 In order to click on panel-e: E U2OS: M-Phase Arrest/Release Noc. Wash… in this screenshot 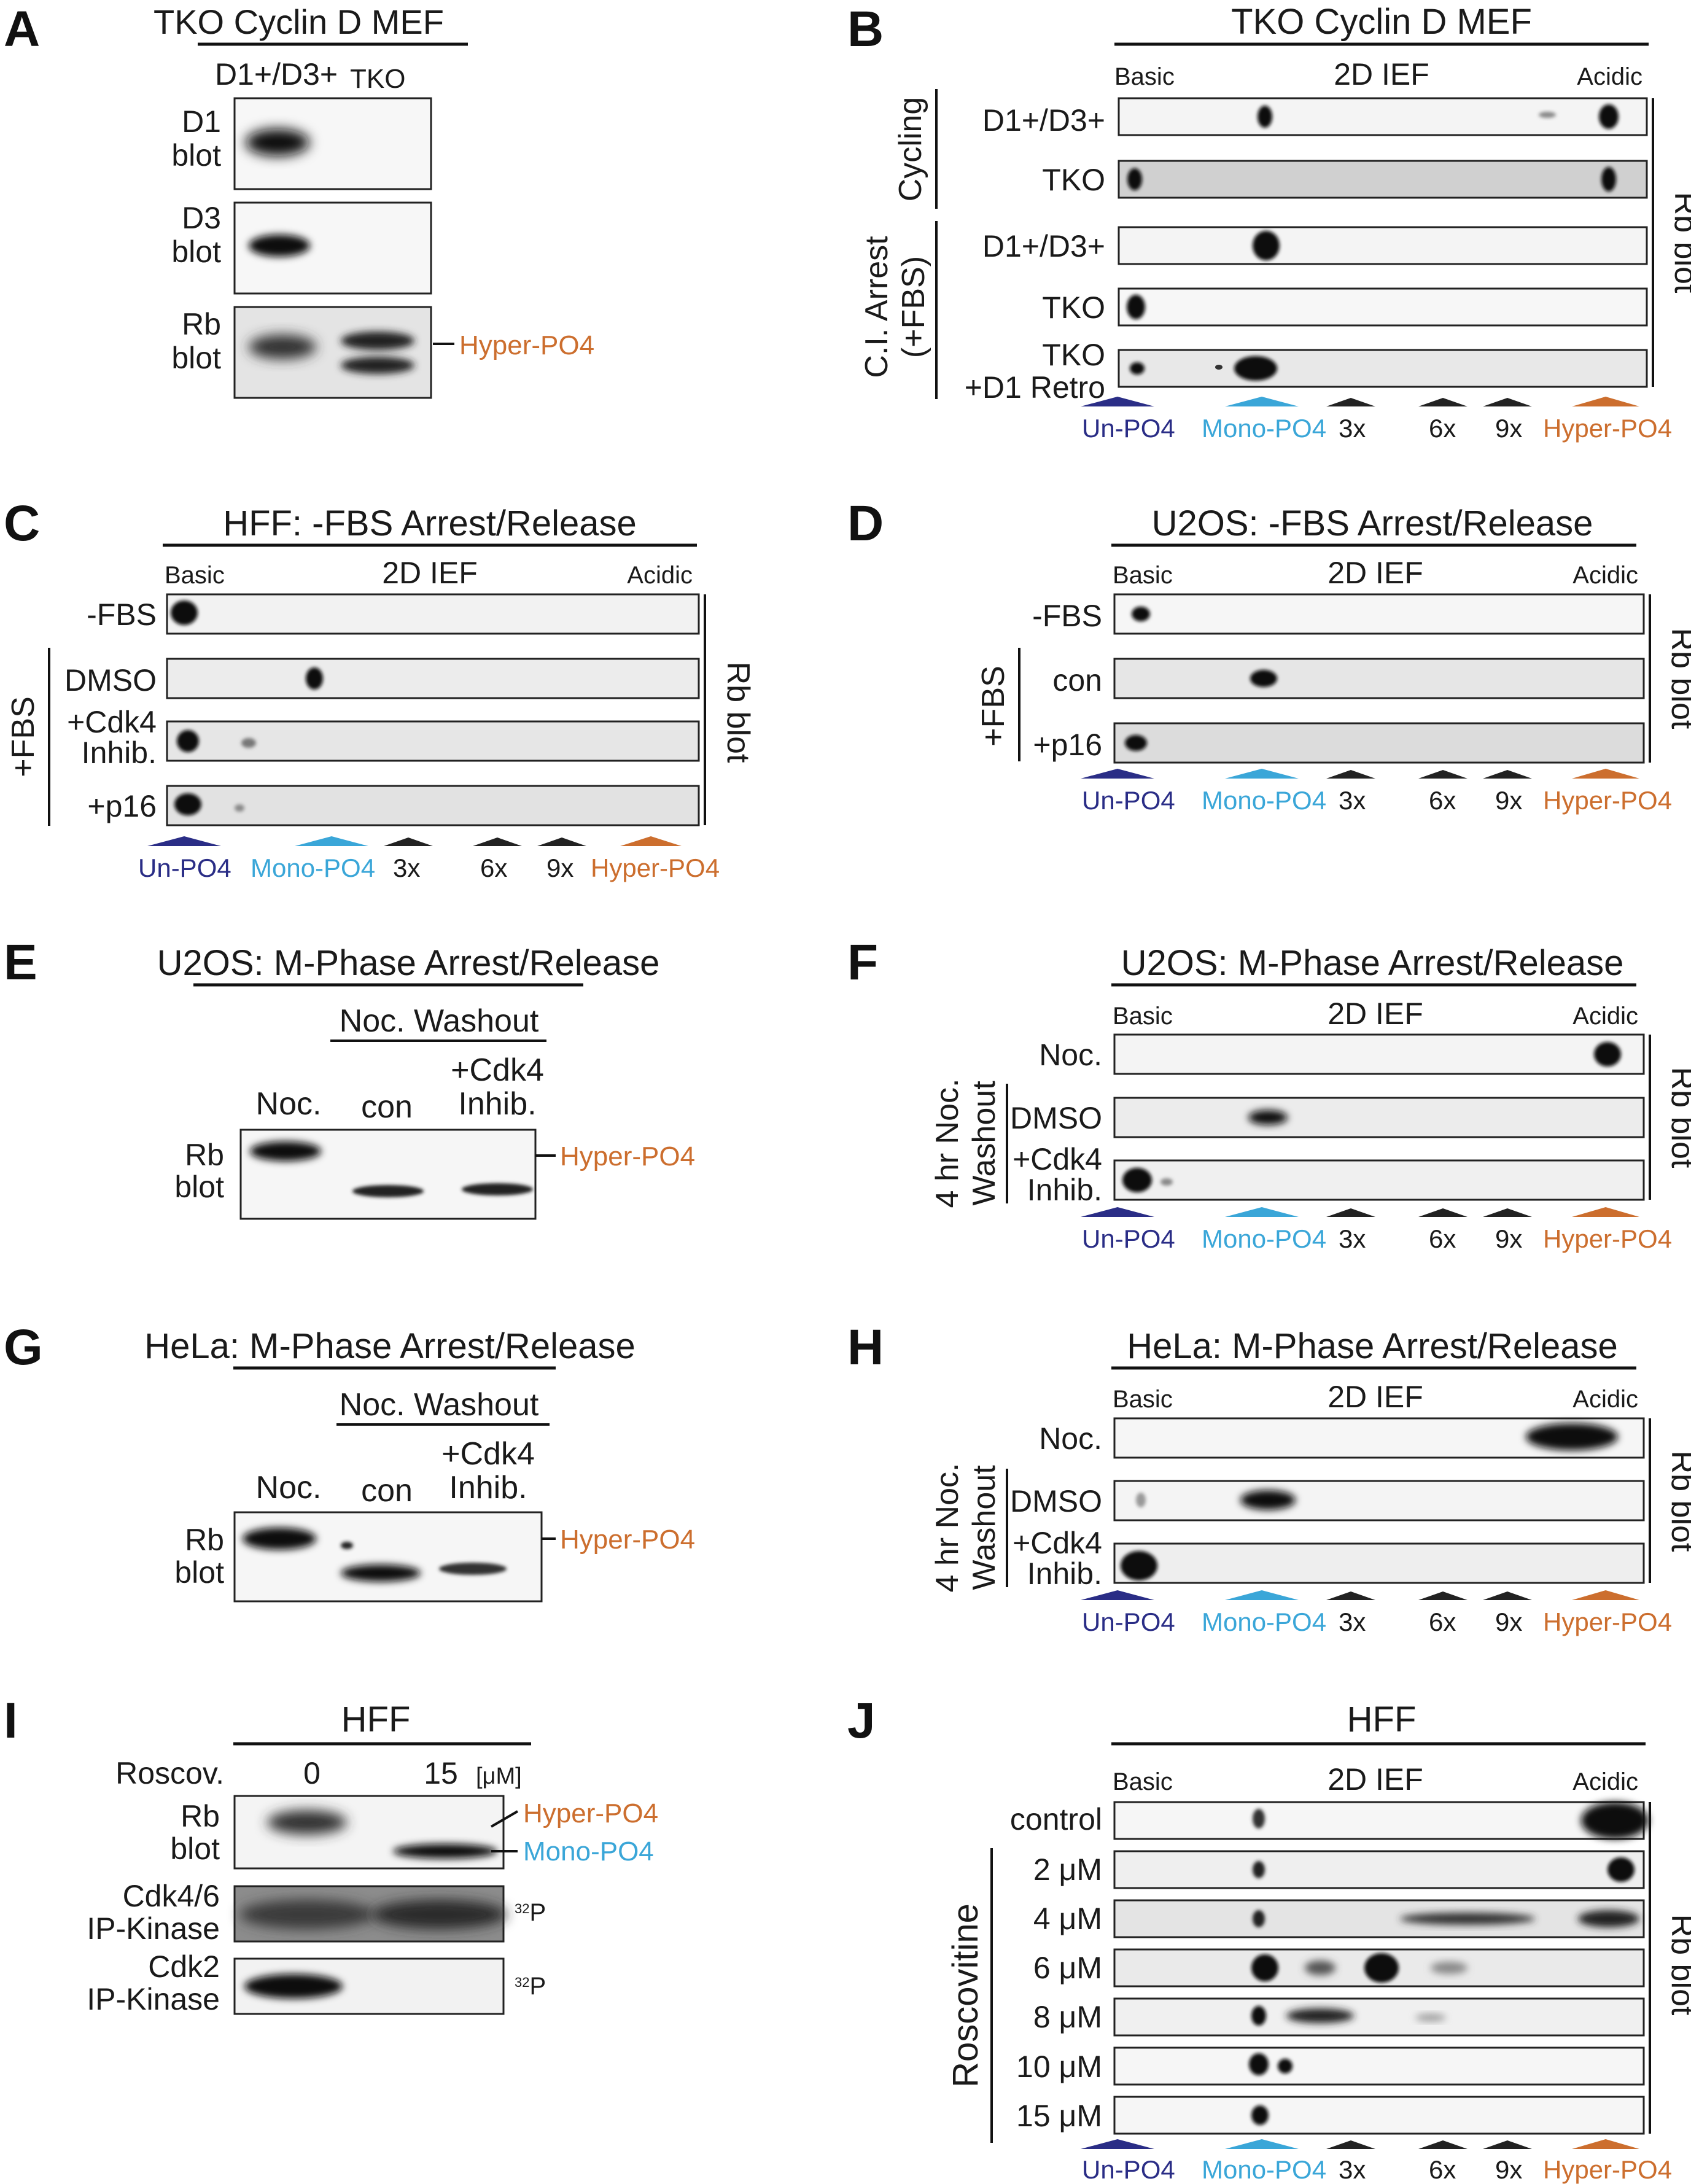, I will do `click(350, 1077)`.